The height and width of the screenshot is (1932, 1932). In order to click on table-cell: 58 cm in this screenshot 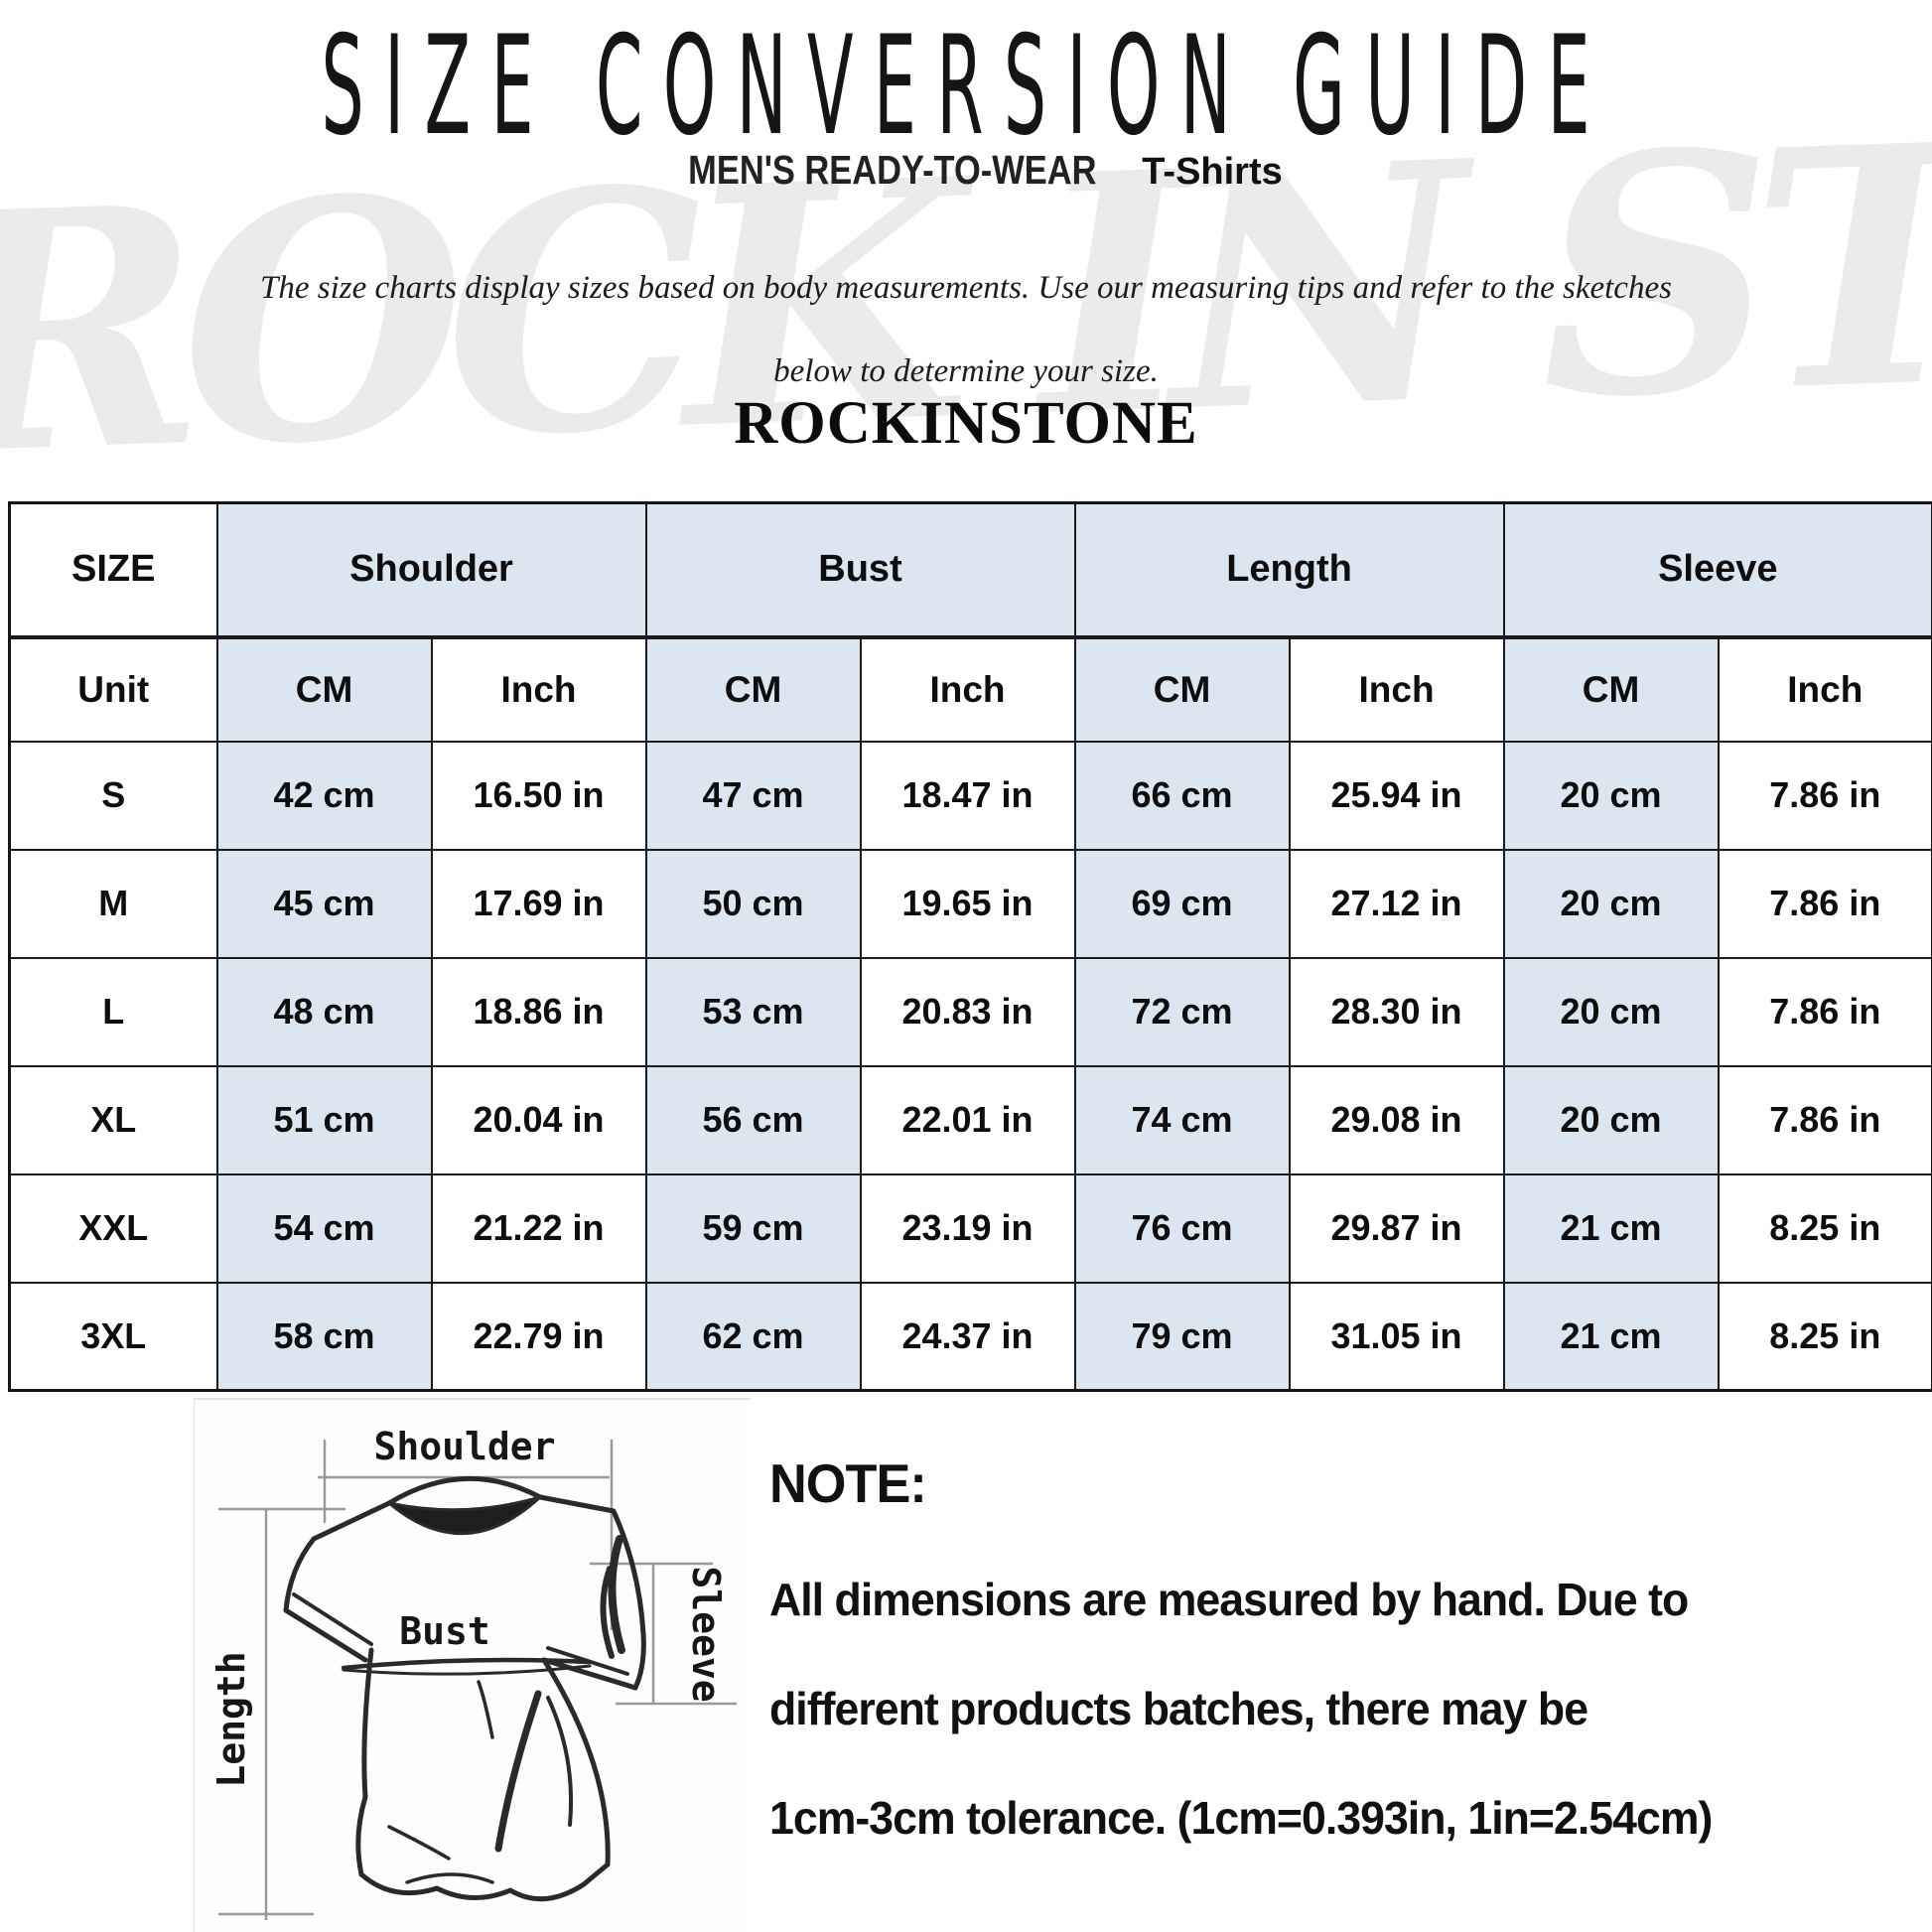, I will do `click(324, 1337)`.